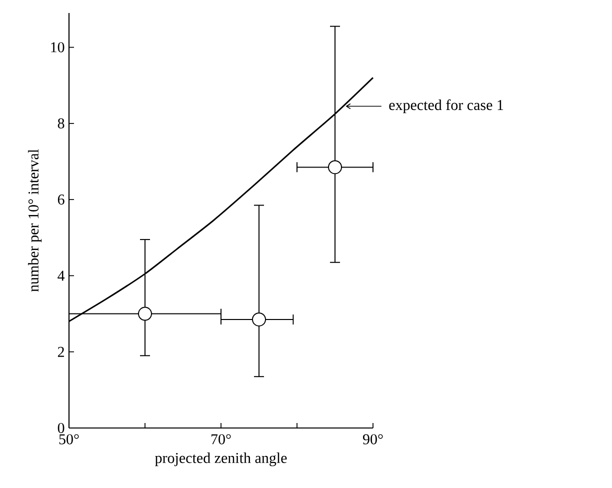 The width and height of the screenshot is (612, 488). Describe the element at coordinates (61, 351) in the screenshot. I see `y-tick-label: 2` at that location.